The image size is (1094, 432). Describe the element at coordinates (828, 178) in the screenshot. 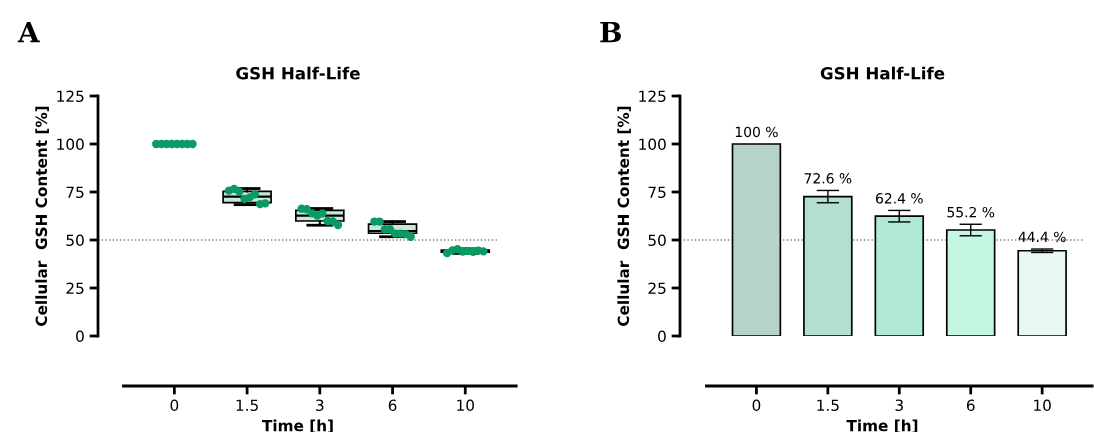

I see `data-label: 72.6 %` at that location.